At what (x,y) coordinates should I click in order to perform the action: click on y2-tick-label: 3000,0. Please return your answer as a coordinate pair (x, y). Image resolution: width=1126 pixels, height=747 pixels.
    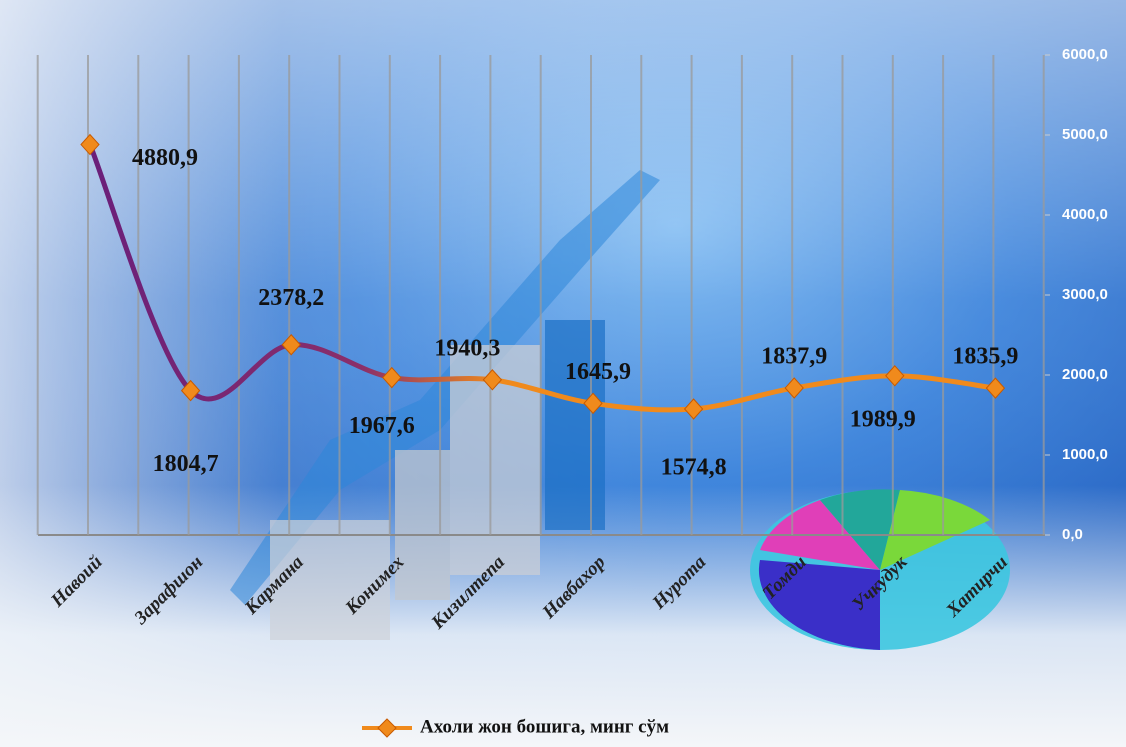
    Looking at the image, I should click on (1085, 294).